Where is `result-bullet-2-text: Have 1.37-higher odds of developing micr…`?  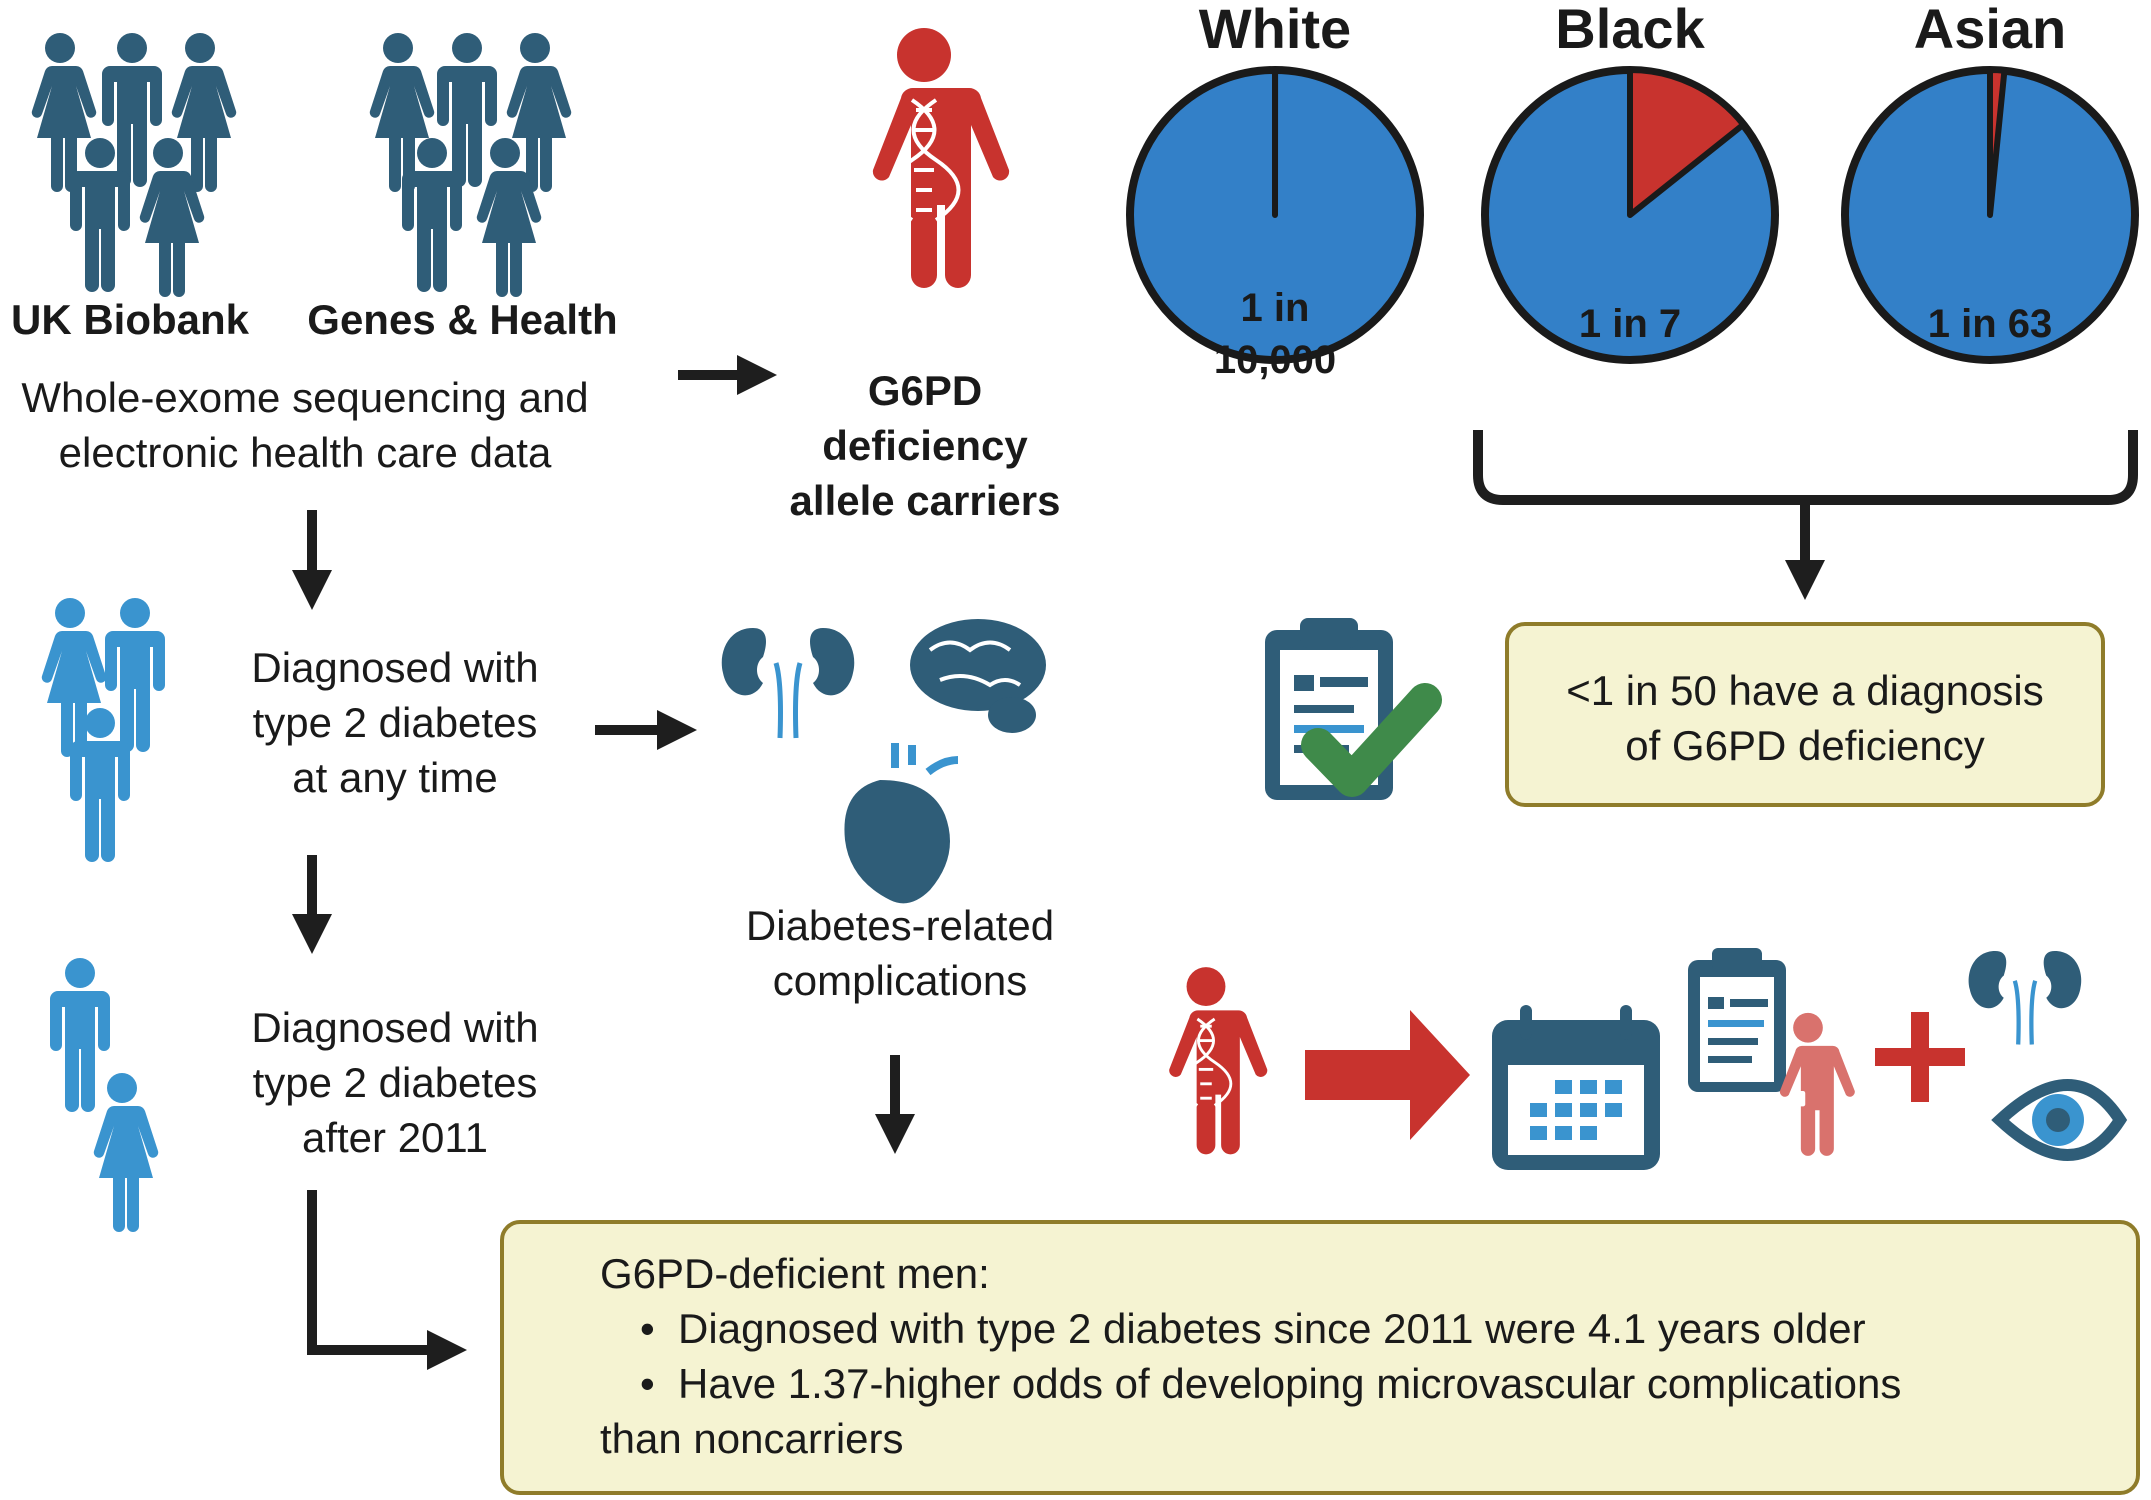 result-bullet-2-text: Have 1.37-higher odds of developing micr… is located at coordinates (1290, 1383).